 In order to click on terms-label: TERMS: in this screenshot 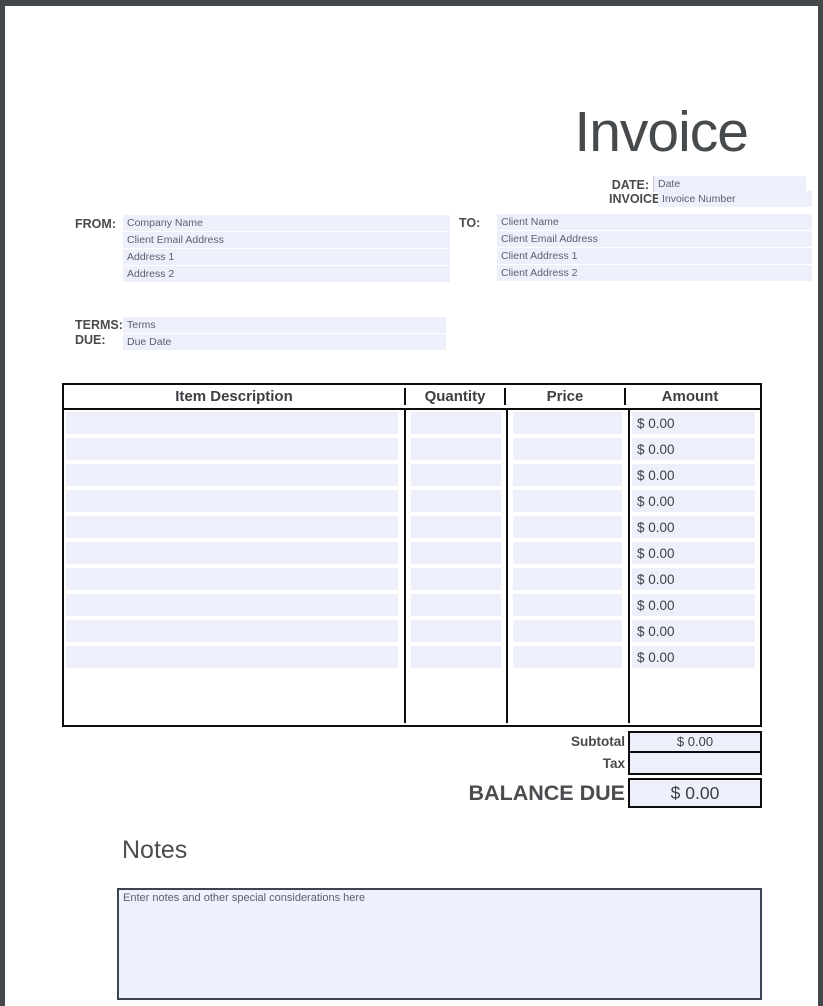, I will do `click(99, 325)`.